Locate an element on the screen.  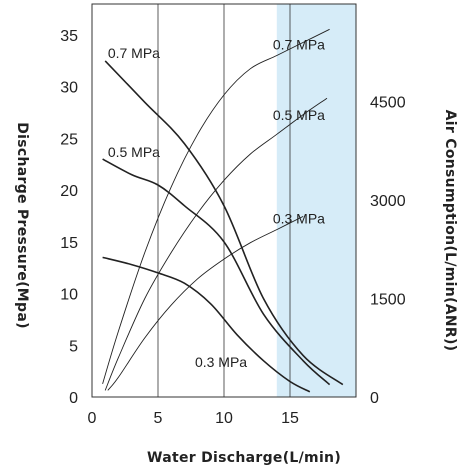
right-axis-title: Air Consumption(L/min(ANR)) is located at coordinates (450, 231).